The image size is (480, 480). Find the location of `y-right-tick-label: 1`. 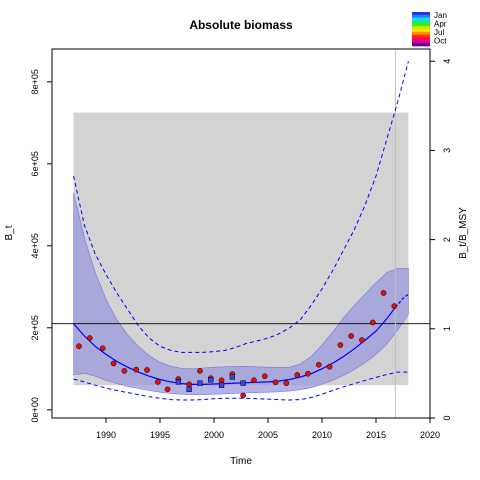

y-right-tick-label: 1 is located at coordinates (447, 328).